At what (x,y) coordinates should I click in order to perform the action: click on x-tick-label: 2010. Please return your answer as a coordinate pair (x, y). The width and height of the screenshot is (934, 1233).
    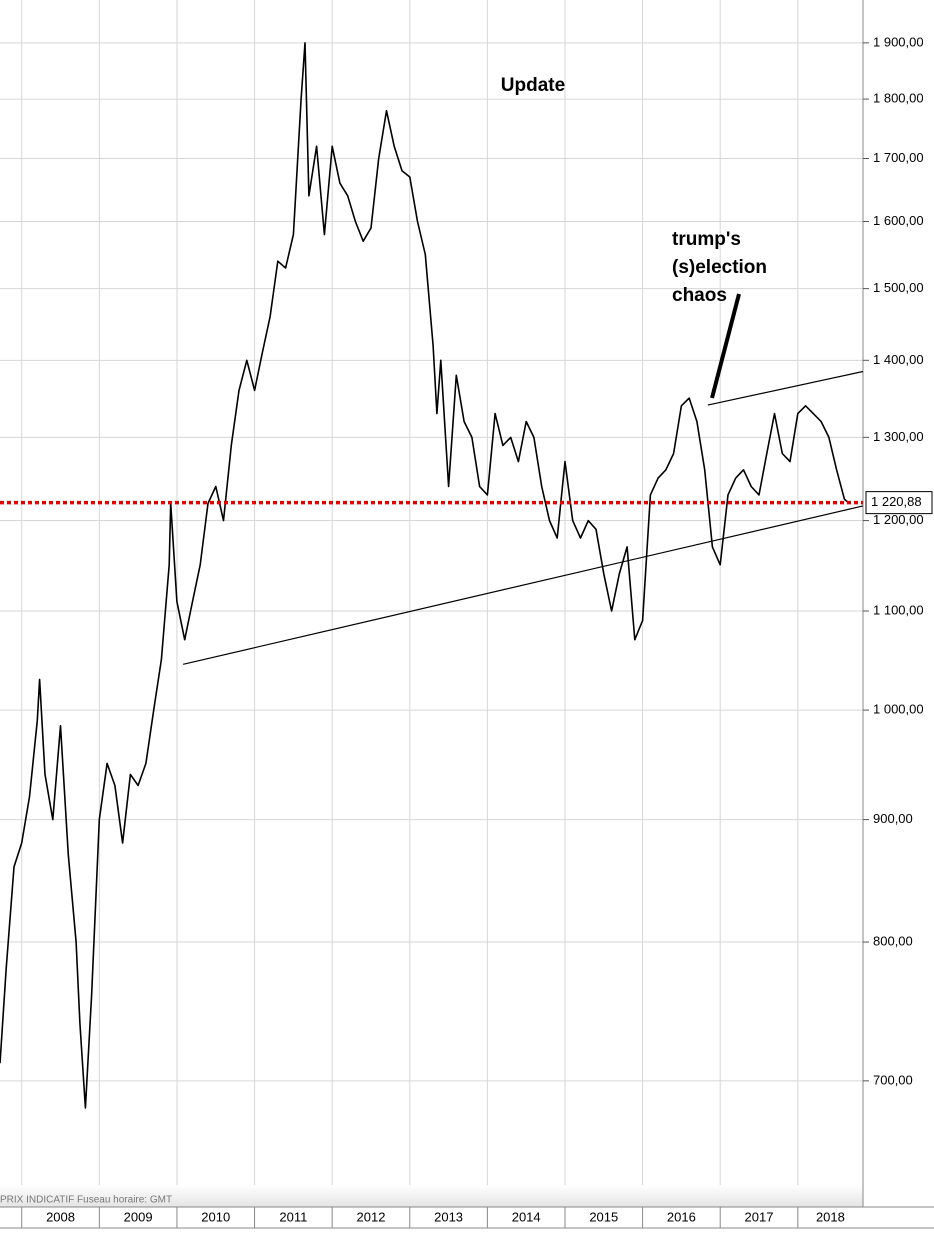
    Looking at the image, I should click on (215, 1216).